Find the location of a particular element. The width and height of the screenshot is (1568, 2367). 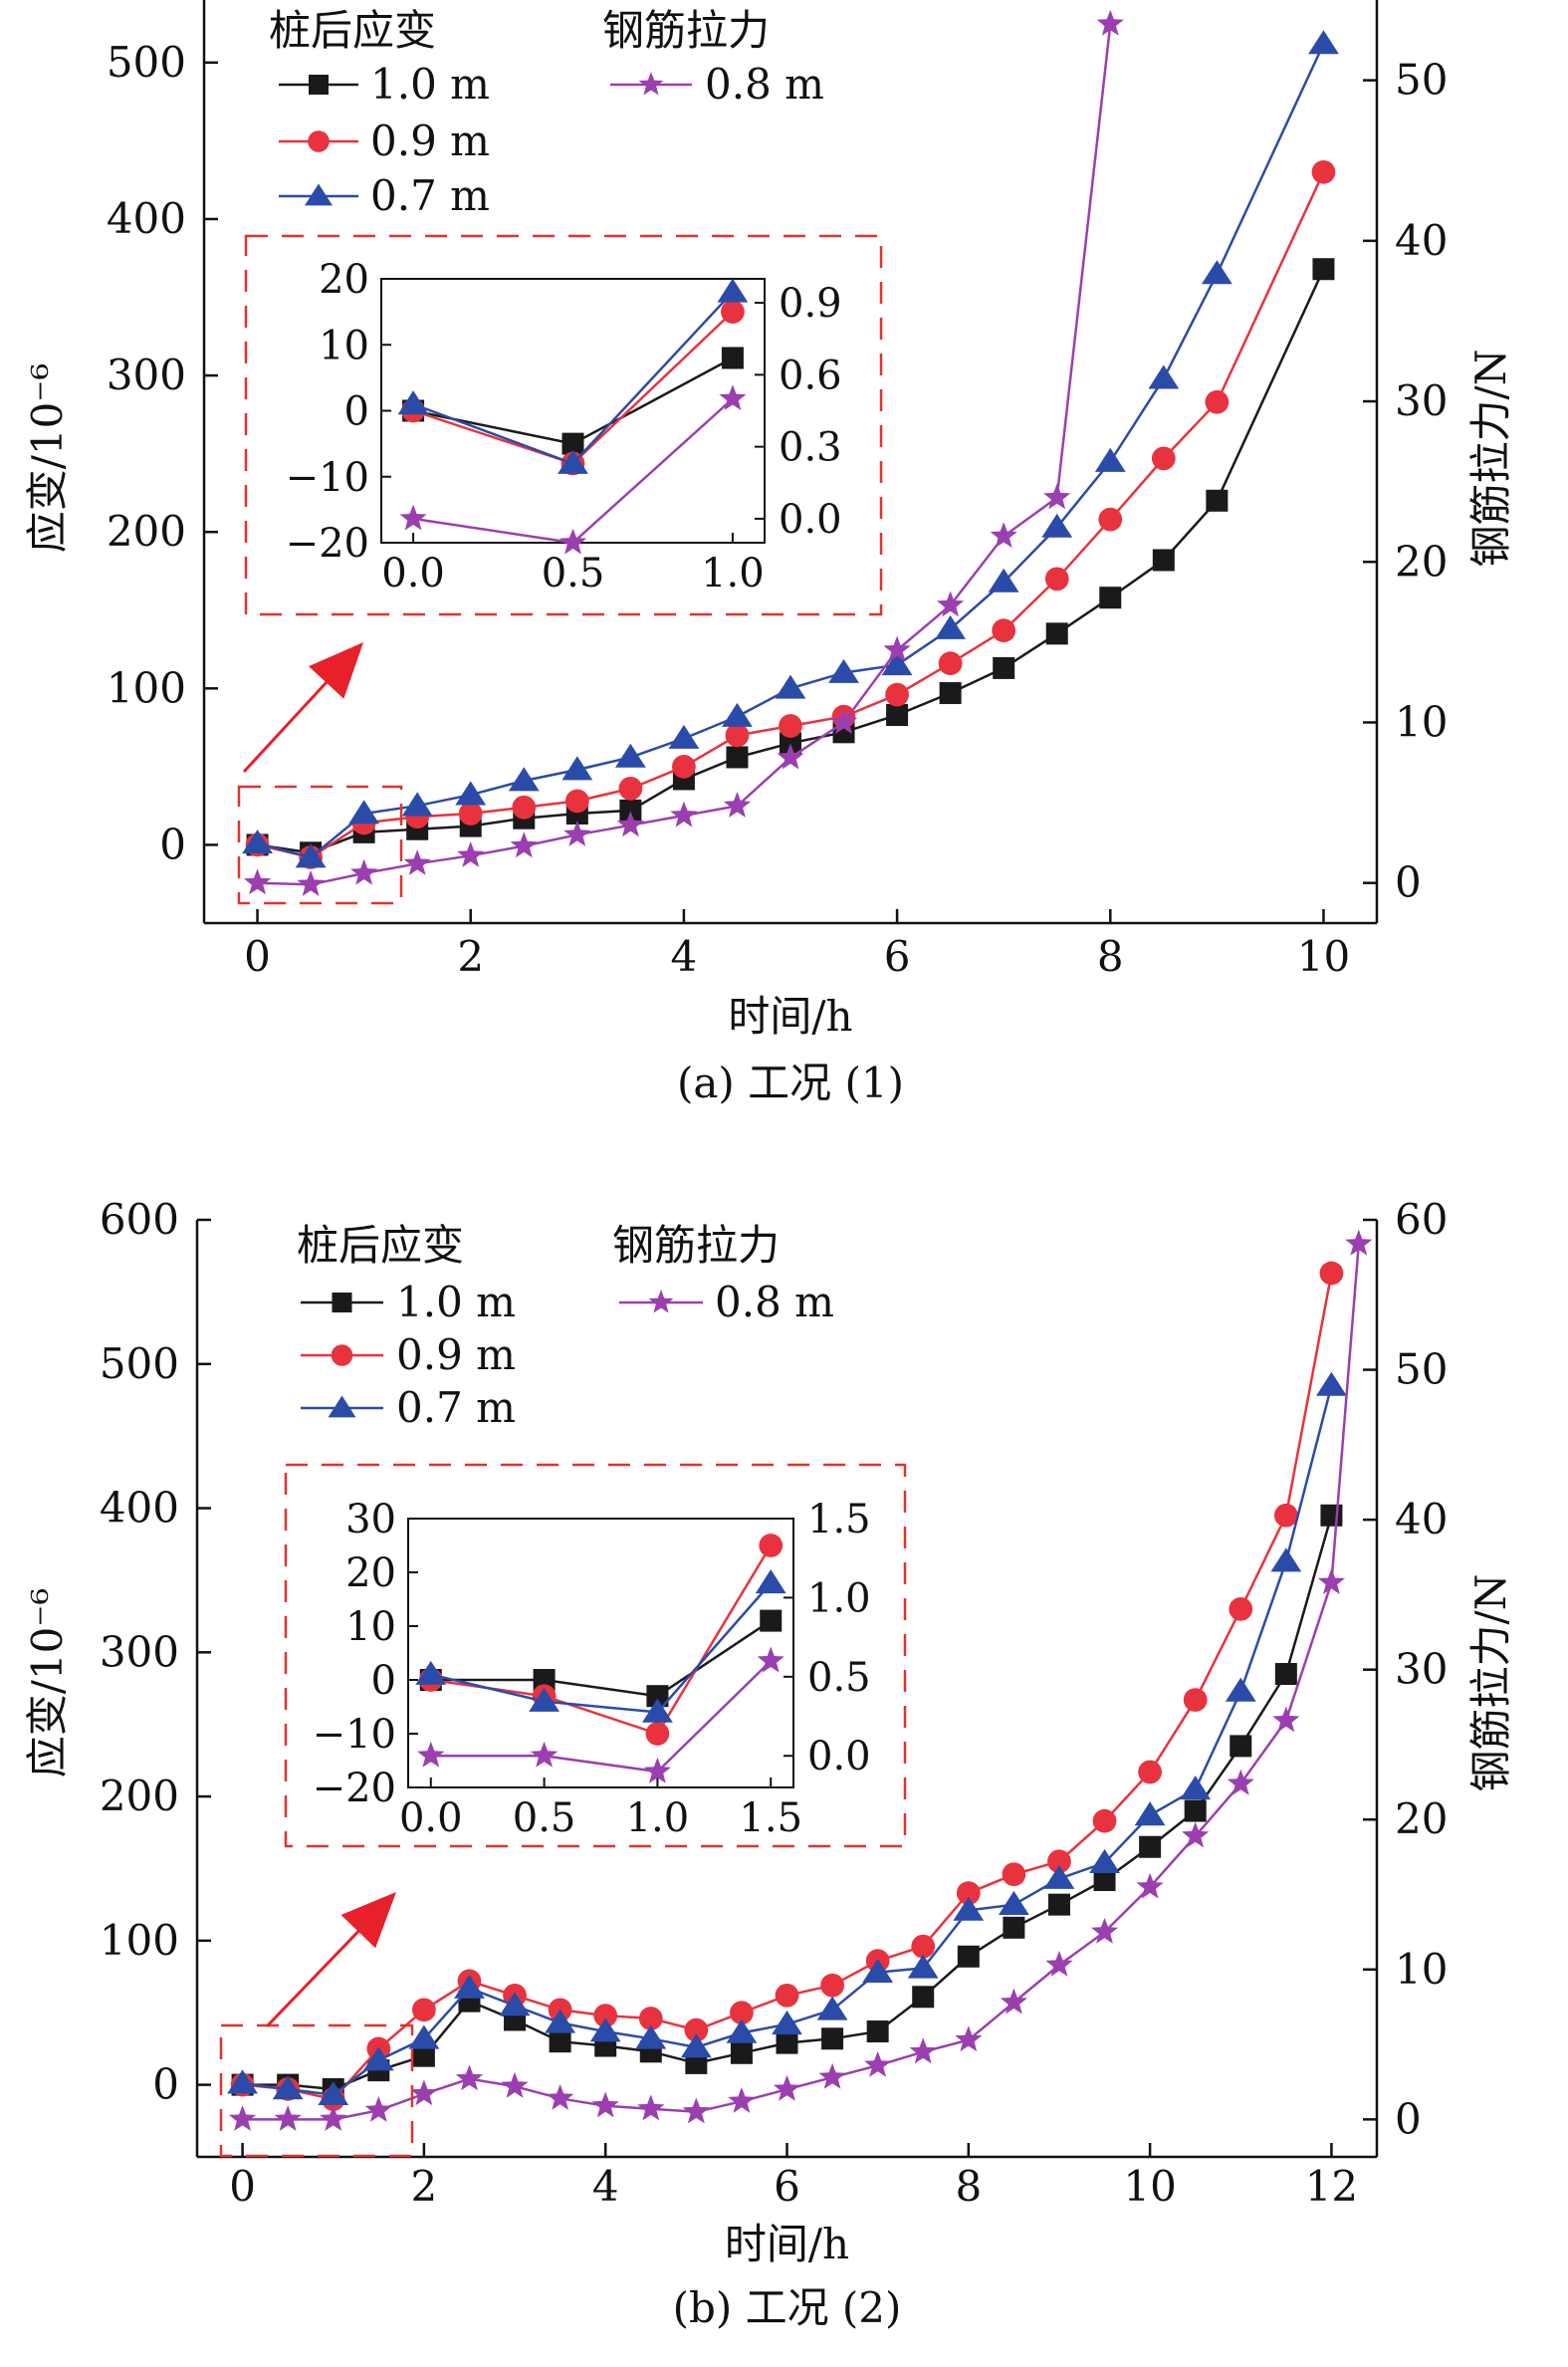

y-tick-label: 100 is located at coordinates (139, 1941).